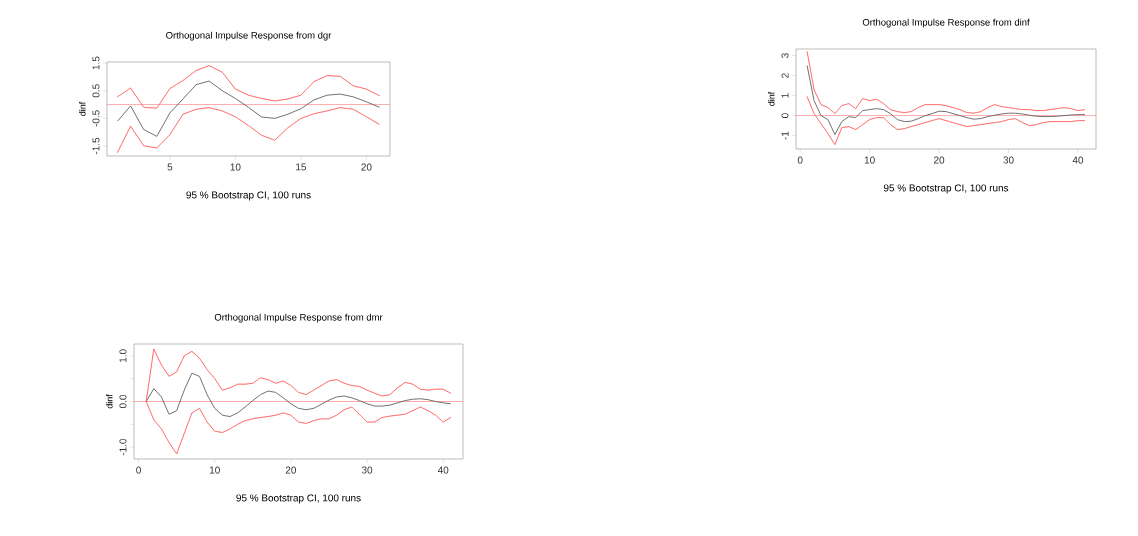 This screenshot has width=1138, height=536. Describe the element at coordinates (123, 356) in the screenshot. I see `y-tick-label: 1.0` at that location.